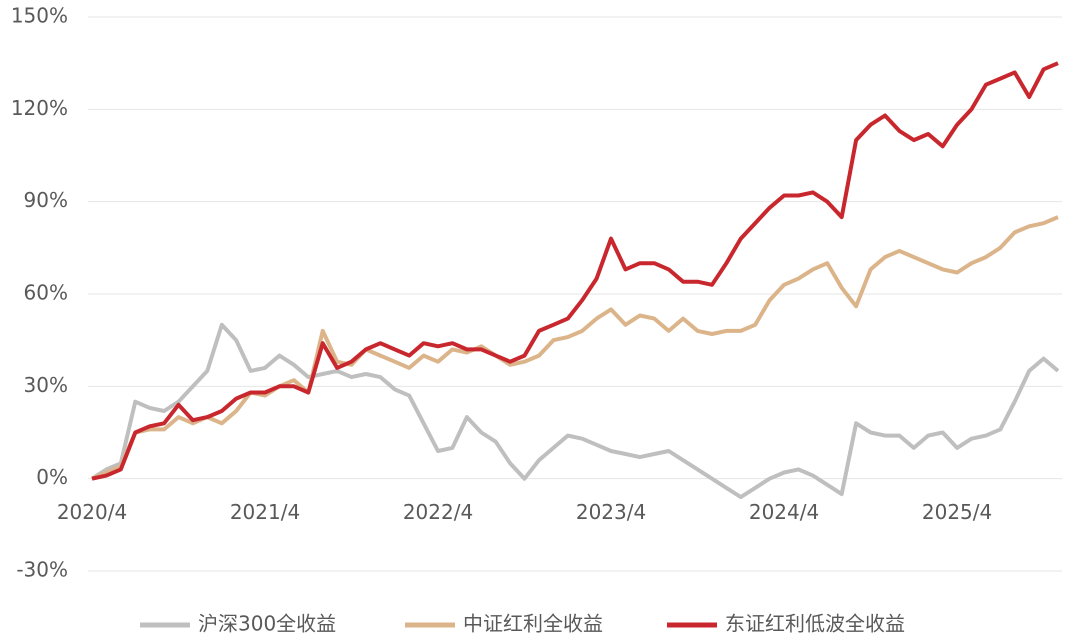 The width and height of the screenshot is (1080, 643). I want to click on y-tick-label: 60%, so click(46, 293).